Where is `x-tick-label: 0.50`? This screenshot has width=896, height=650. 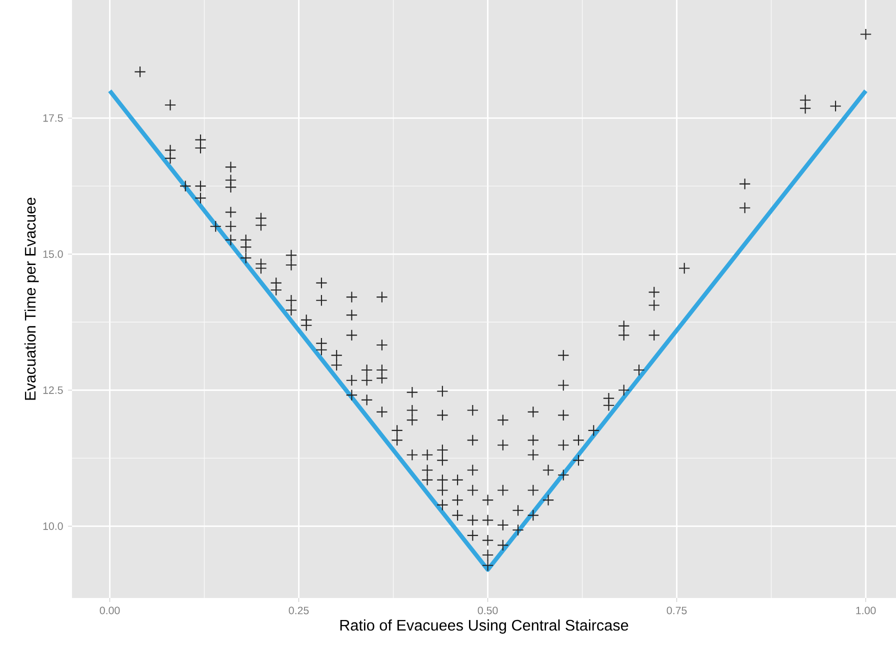
x-tick-label: 0.50 is located at coordinates (488, 610).